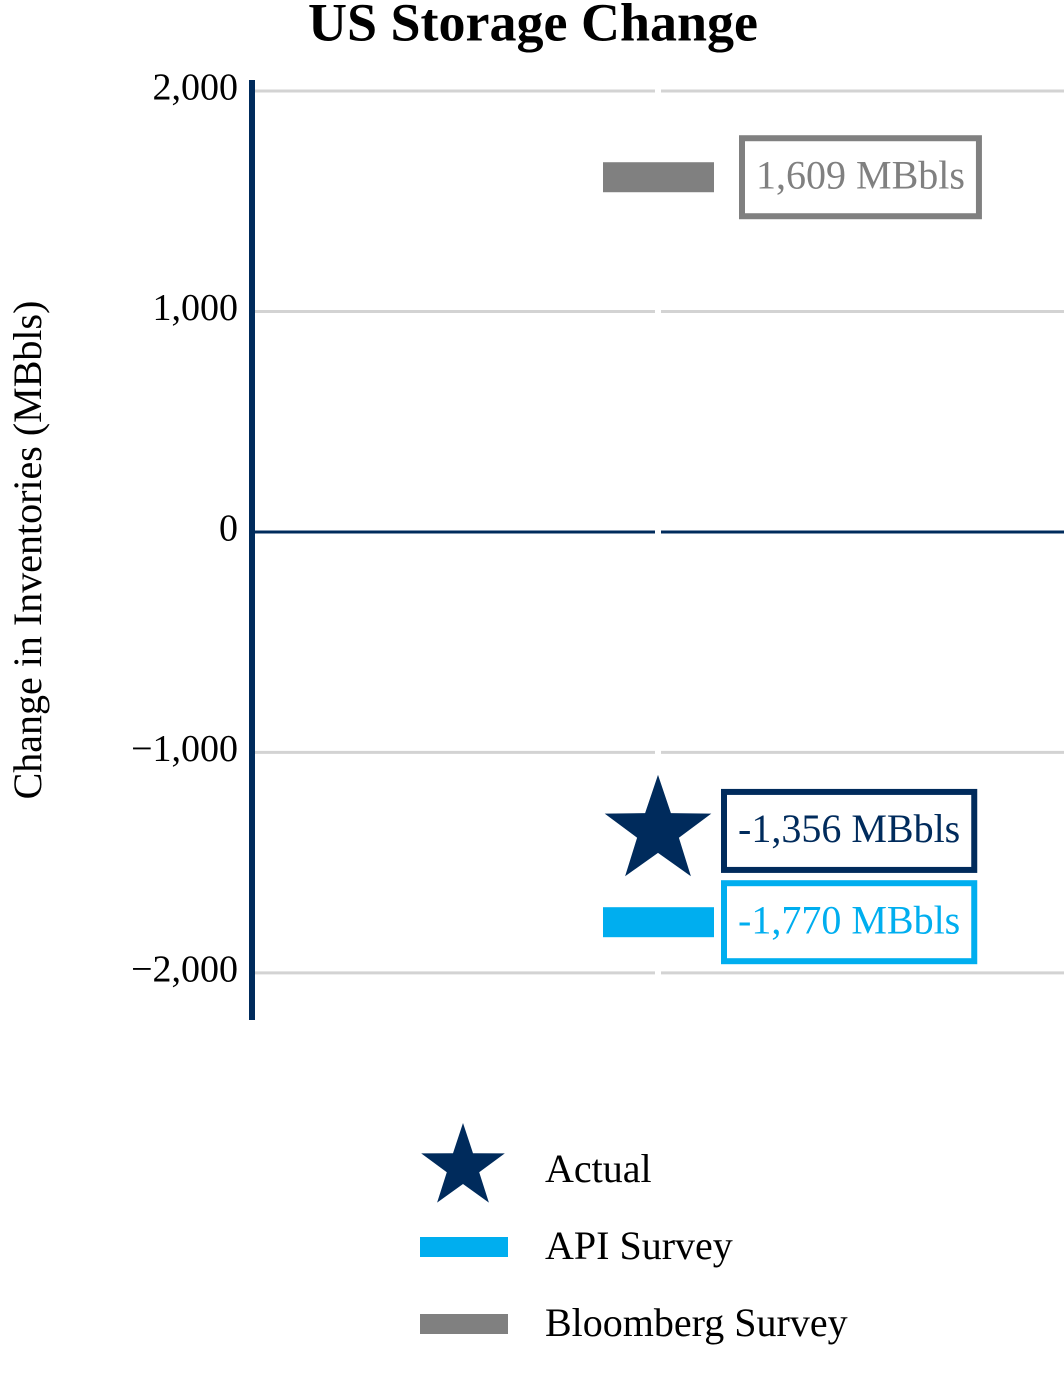 This screenshot has height=1380, width=1064. Describe the element at coordinates (184, 749) in the screenshot. I see `y-tick-label: −1,000` at that location.